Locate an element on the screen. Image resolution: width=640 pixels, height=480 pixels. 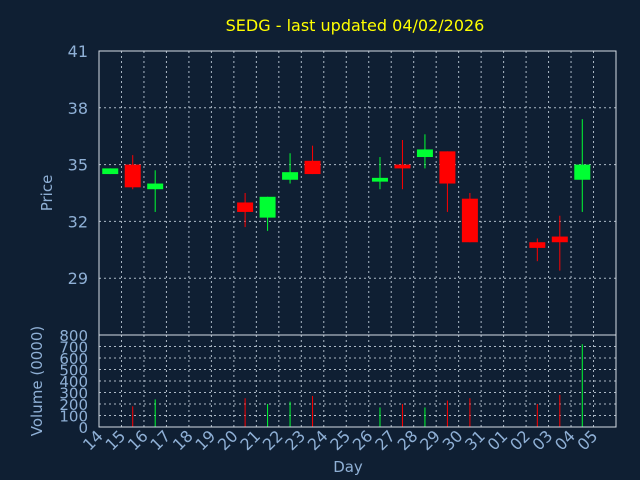
price-axis-label: Price is located at coordinates (47, 193).